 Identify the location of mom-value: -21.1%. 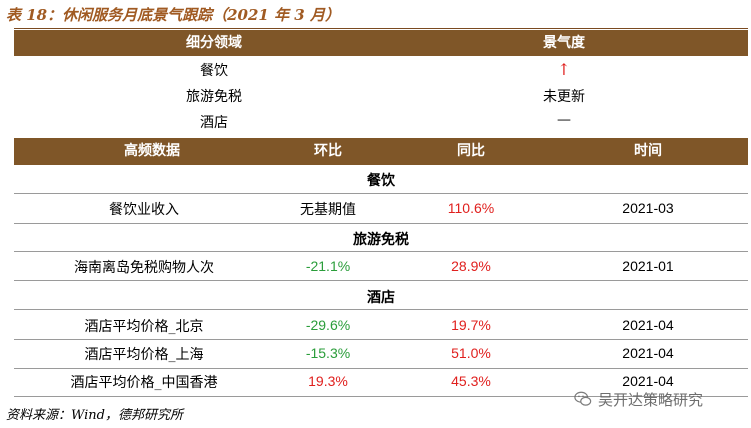
(328, 266).